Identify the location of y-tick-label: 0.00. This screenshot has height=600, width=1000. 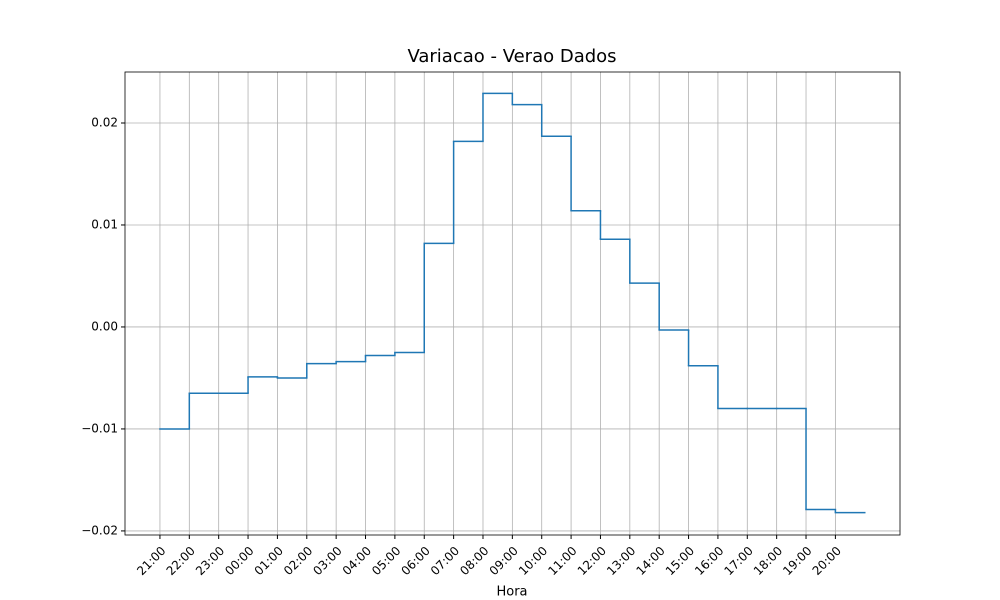
(104, 326).